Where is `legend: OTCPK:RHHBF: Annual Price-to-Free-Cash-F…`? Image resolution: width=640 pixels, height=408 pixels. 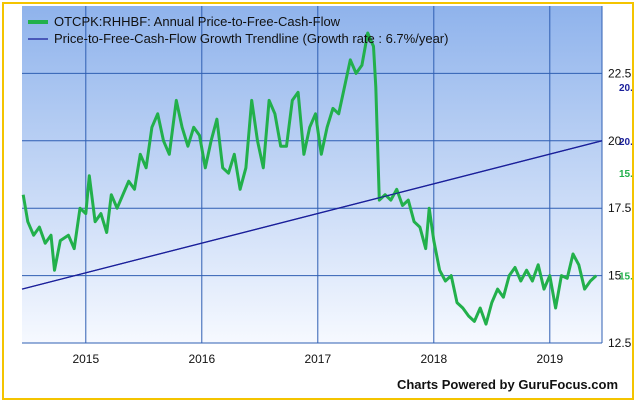
legend: OTCPK:RHHBF: Annual Price-to-Free-Cash-F… is located at coordinates (238, 30).